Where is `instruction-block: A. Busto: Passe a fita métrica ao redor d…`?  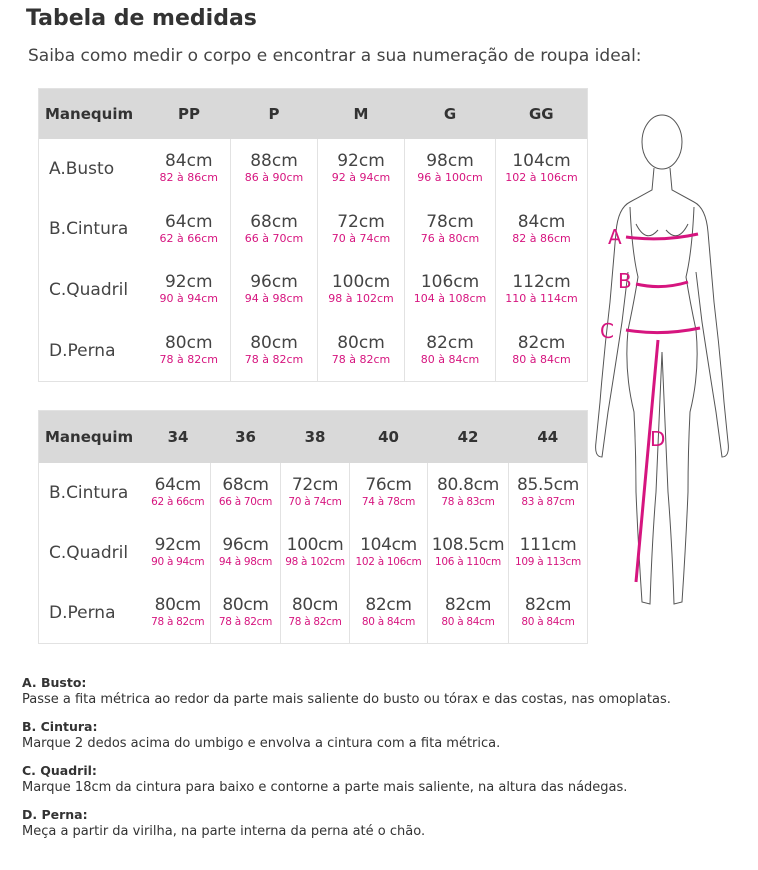
instruction-block: A. Busto: Passe a fita métrica ao redor d… is located at coordinates (346, 691).